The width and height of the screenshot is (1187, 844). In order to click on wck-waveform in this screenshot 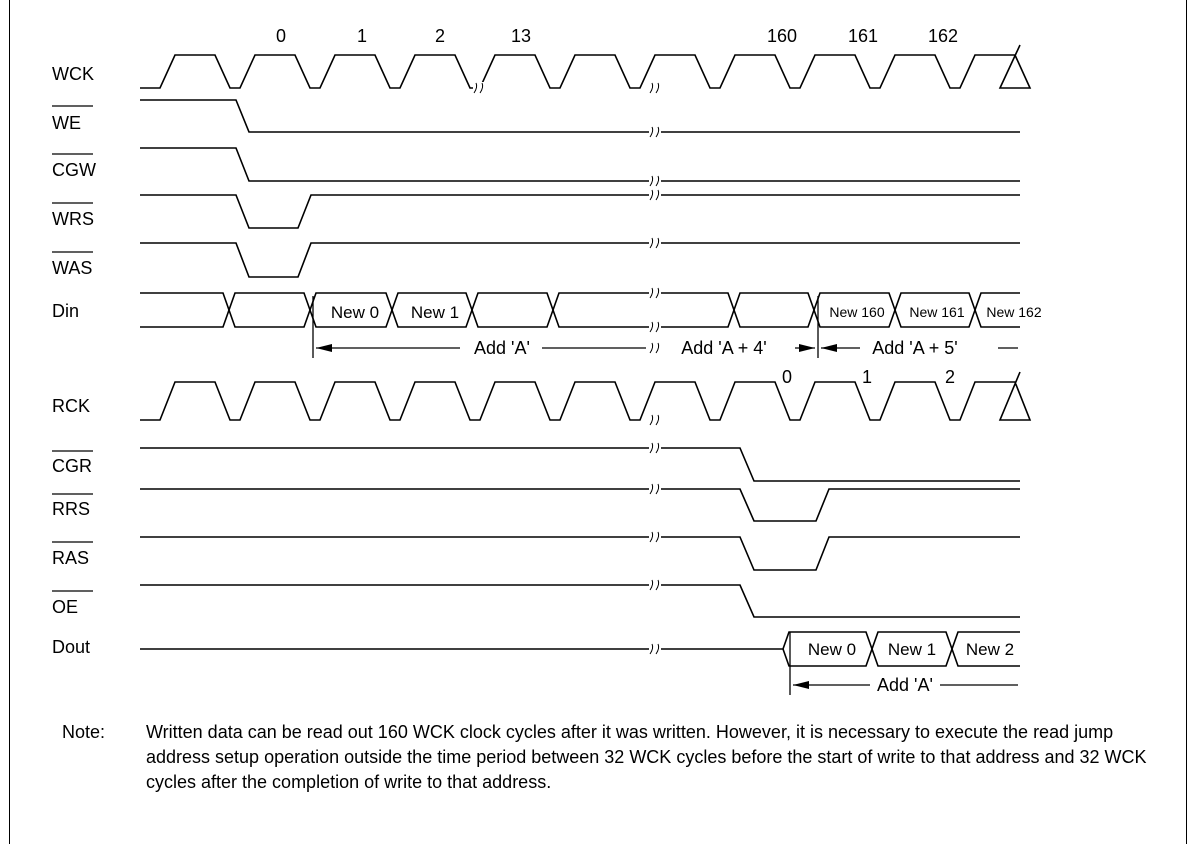, I will do `click(586, 66)`.